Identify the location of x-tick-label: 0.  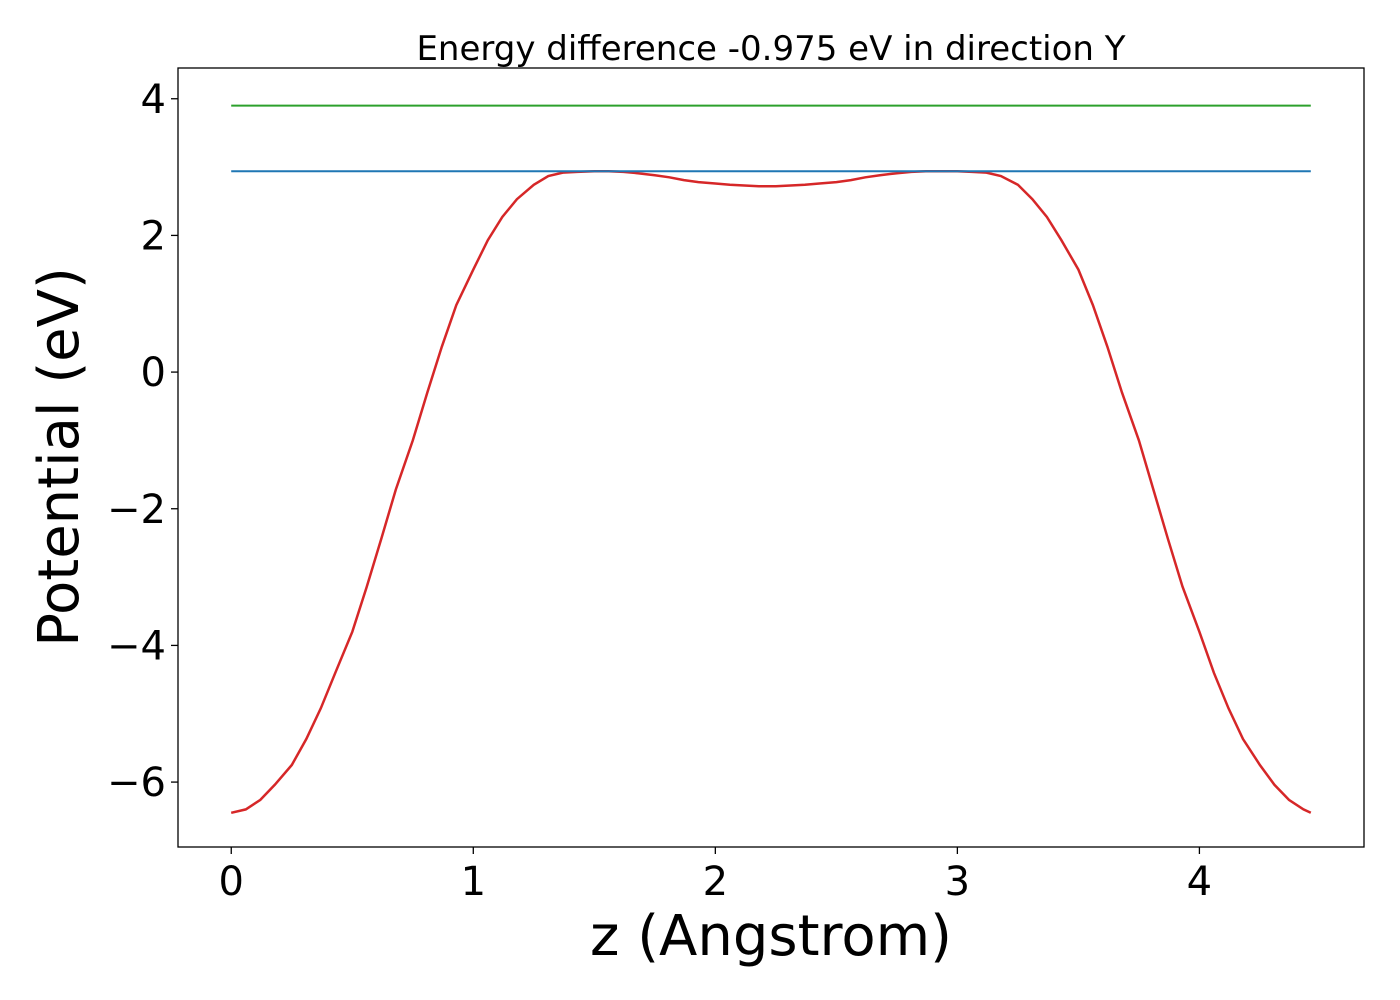
(231, 882).